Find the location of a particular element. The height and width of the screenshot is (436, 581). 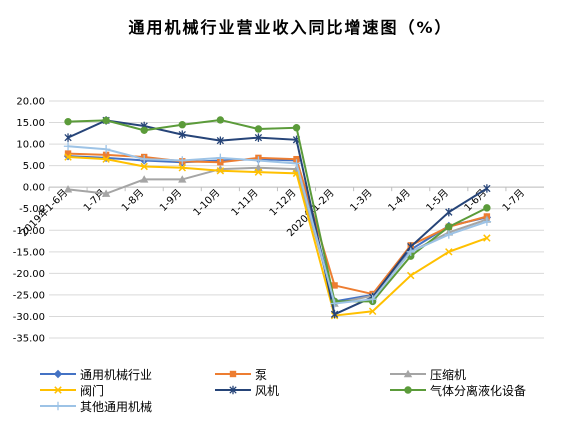

x-tick-label: 1-3月 is located at coordinates (361, 200).